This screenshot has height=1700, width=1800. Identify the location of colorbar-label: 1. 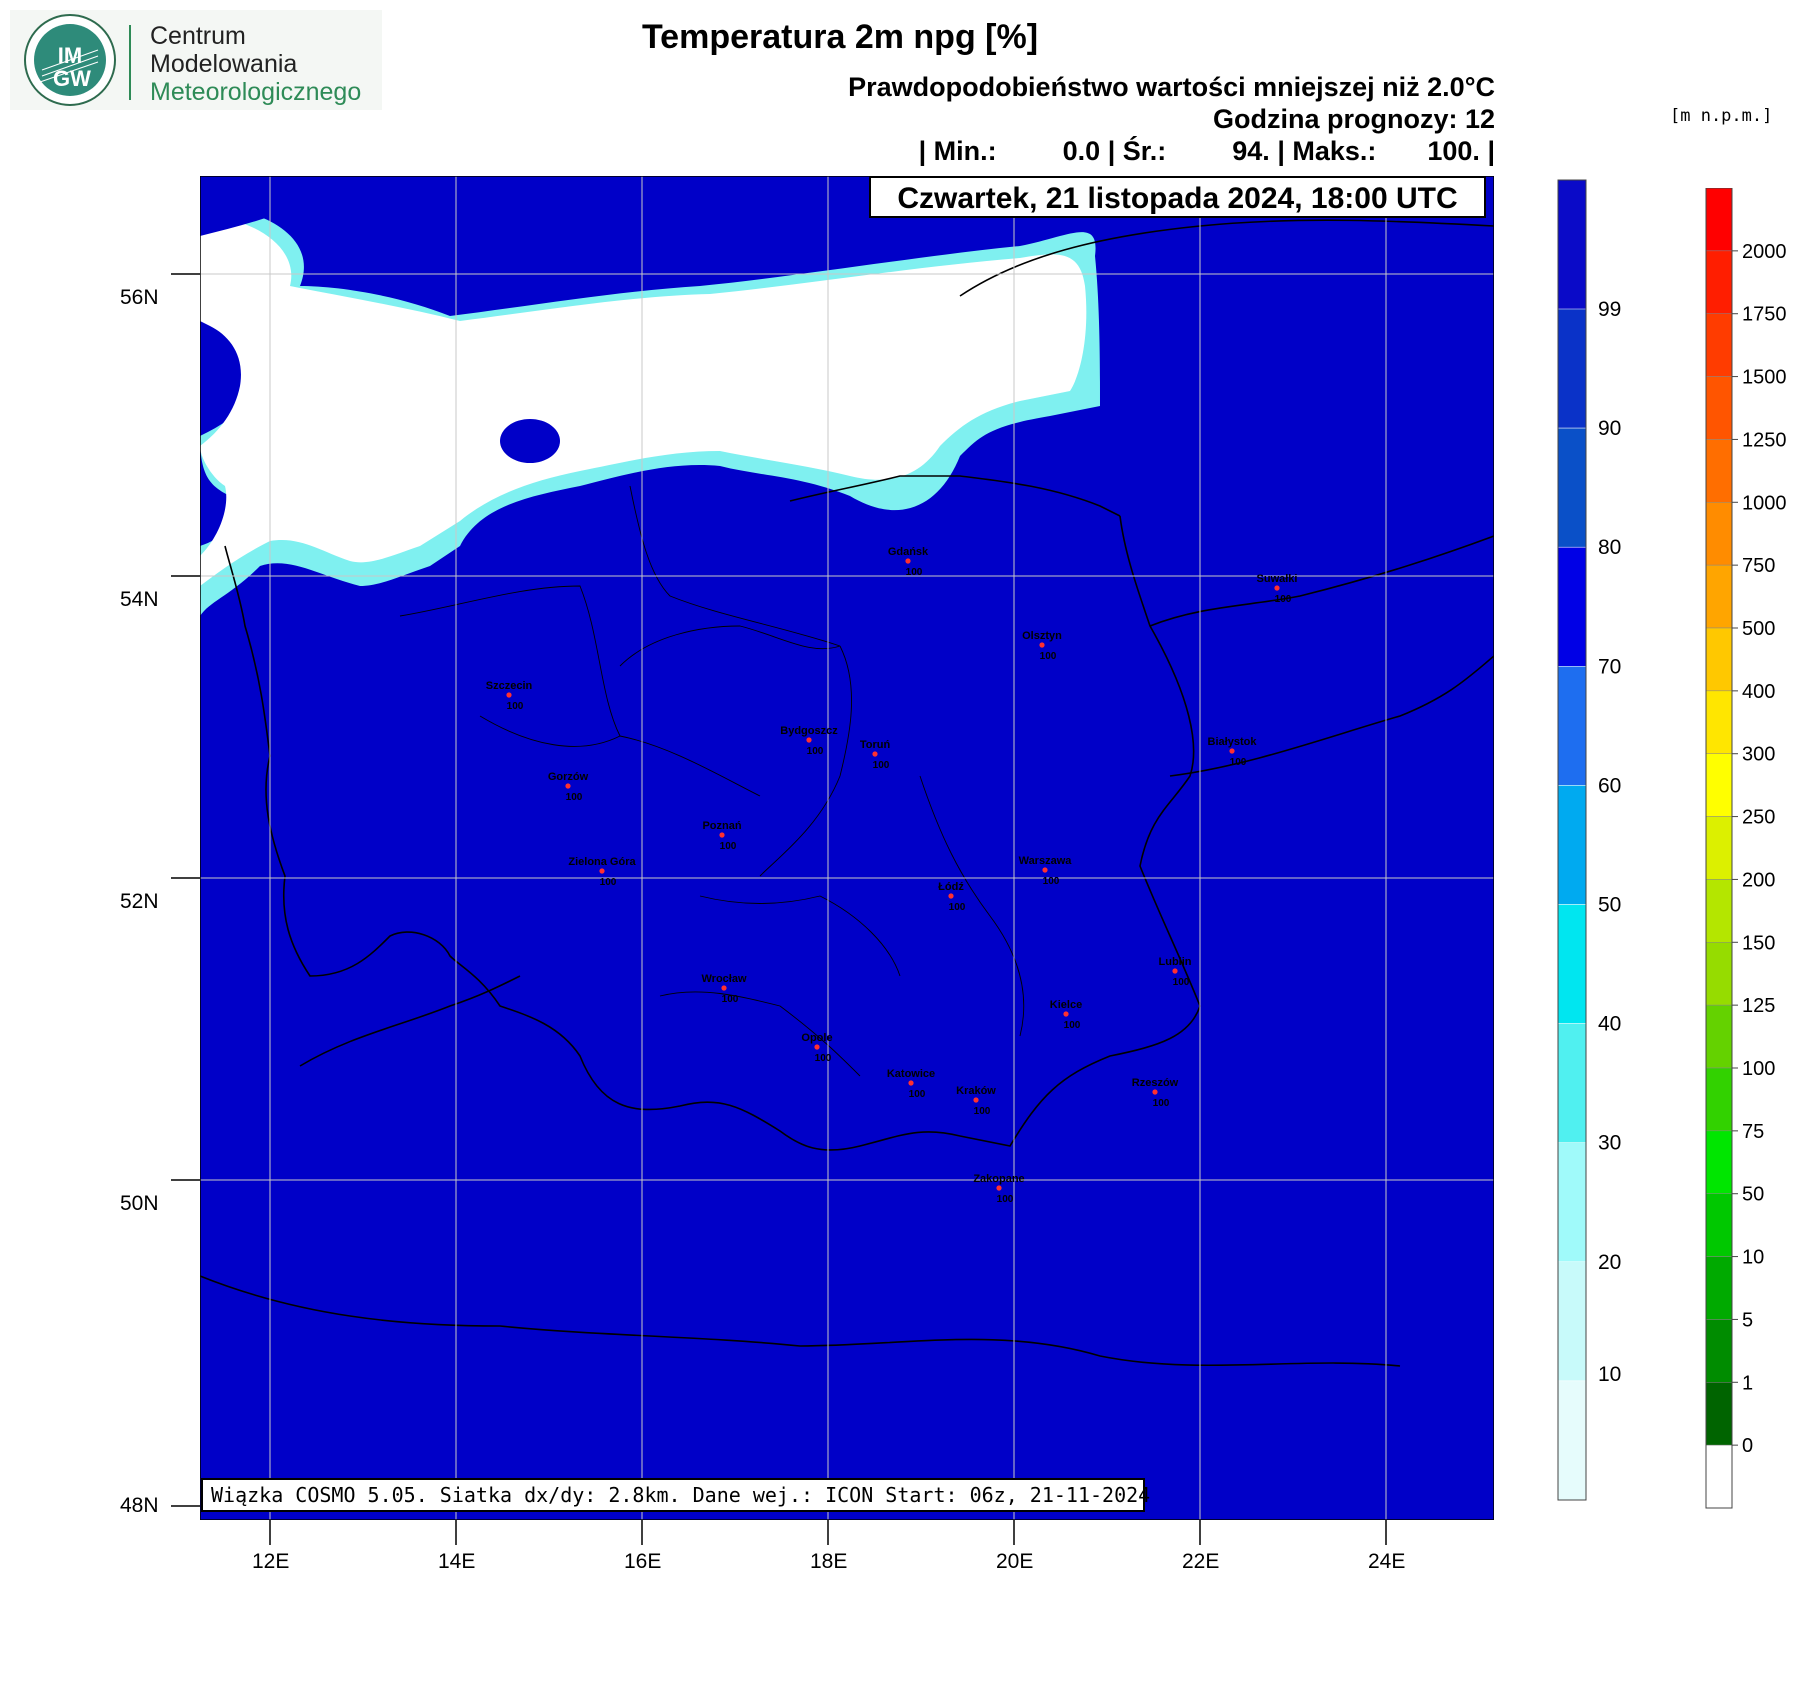
(1747, 1383).